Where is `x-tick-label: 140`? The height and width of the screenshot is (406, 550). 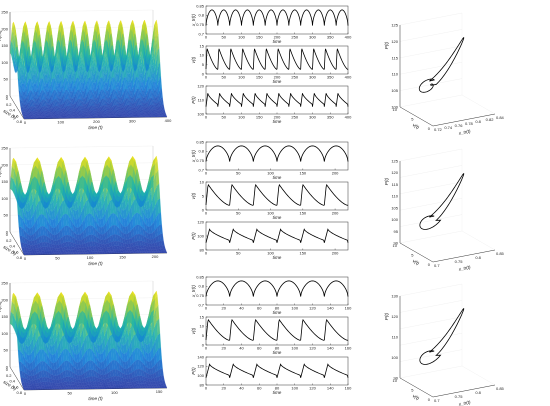
x-tick-label: 140 is located at coordinates (330, 308).